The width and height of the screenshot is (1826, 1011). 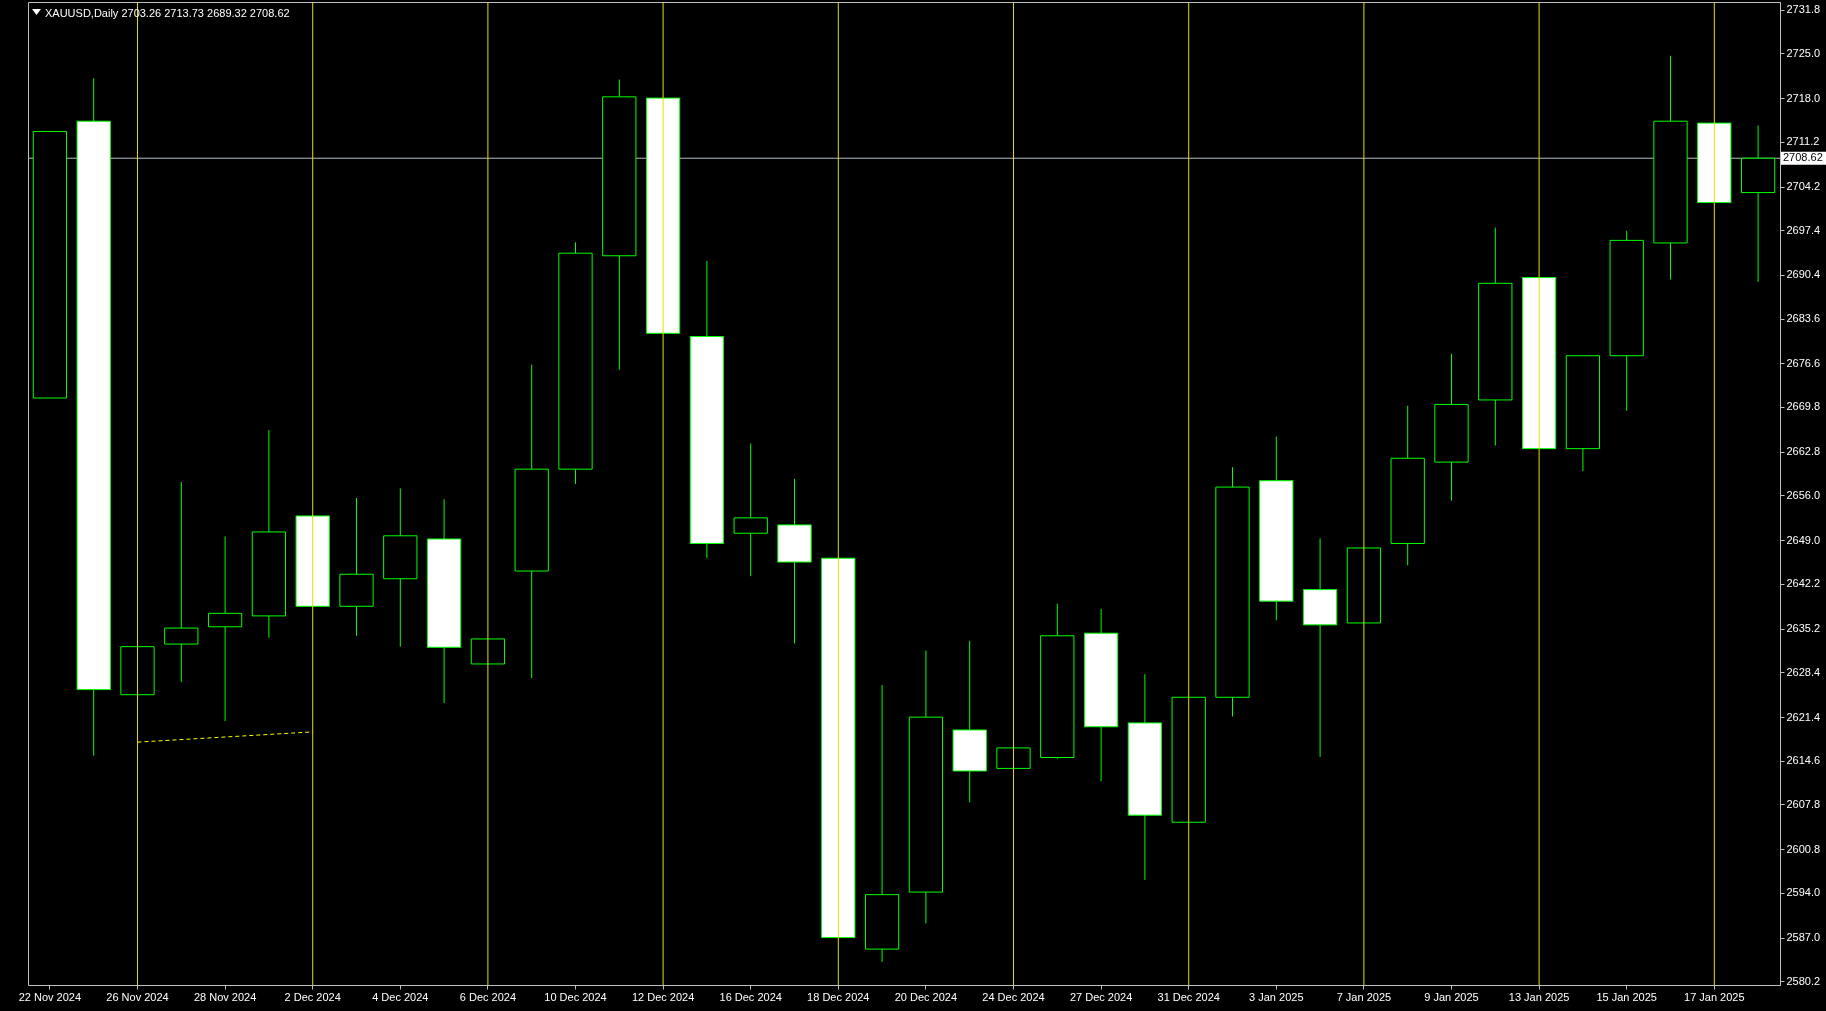 I want to click on y-tick-label: 2711.2, so click(x=1803, y=141).